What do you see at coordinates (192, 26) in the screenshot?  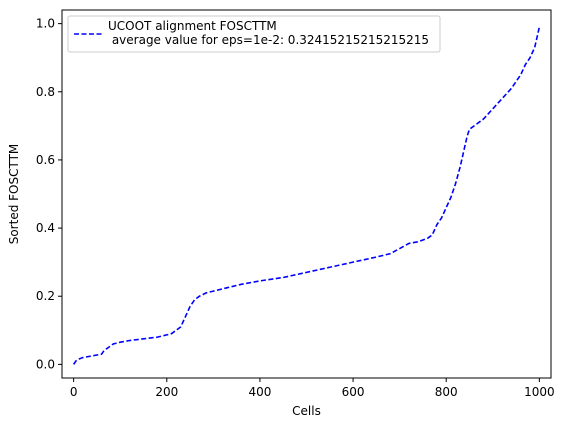 I see `legend-label-line: UCOOT alignment FOSCTTM` at bounding box center [192, 26].